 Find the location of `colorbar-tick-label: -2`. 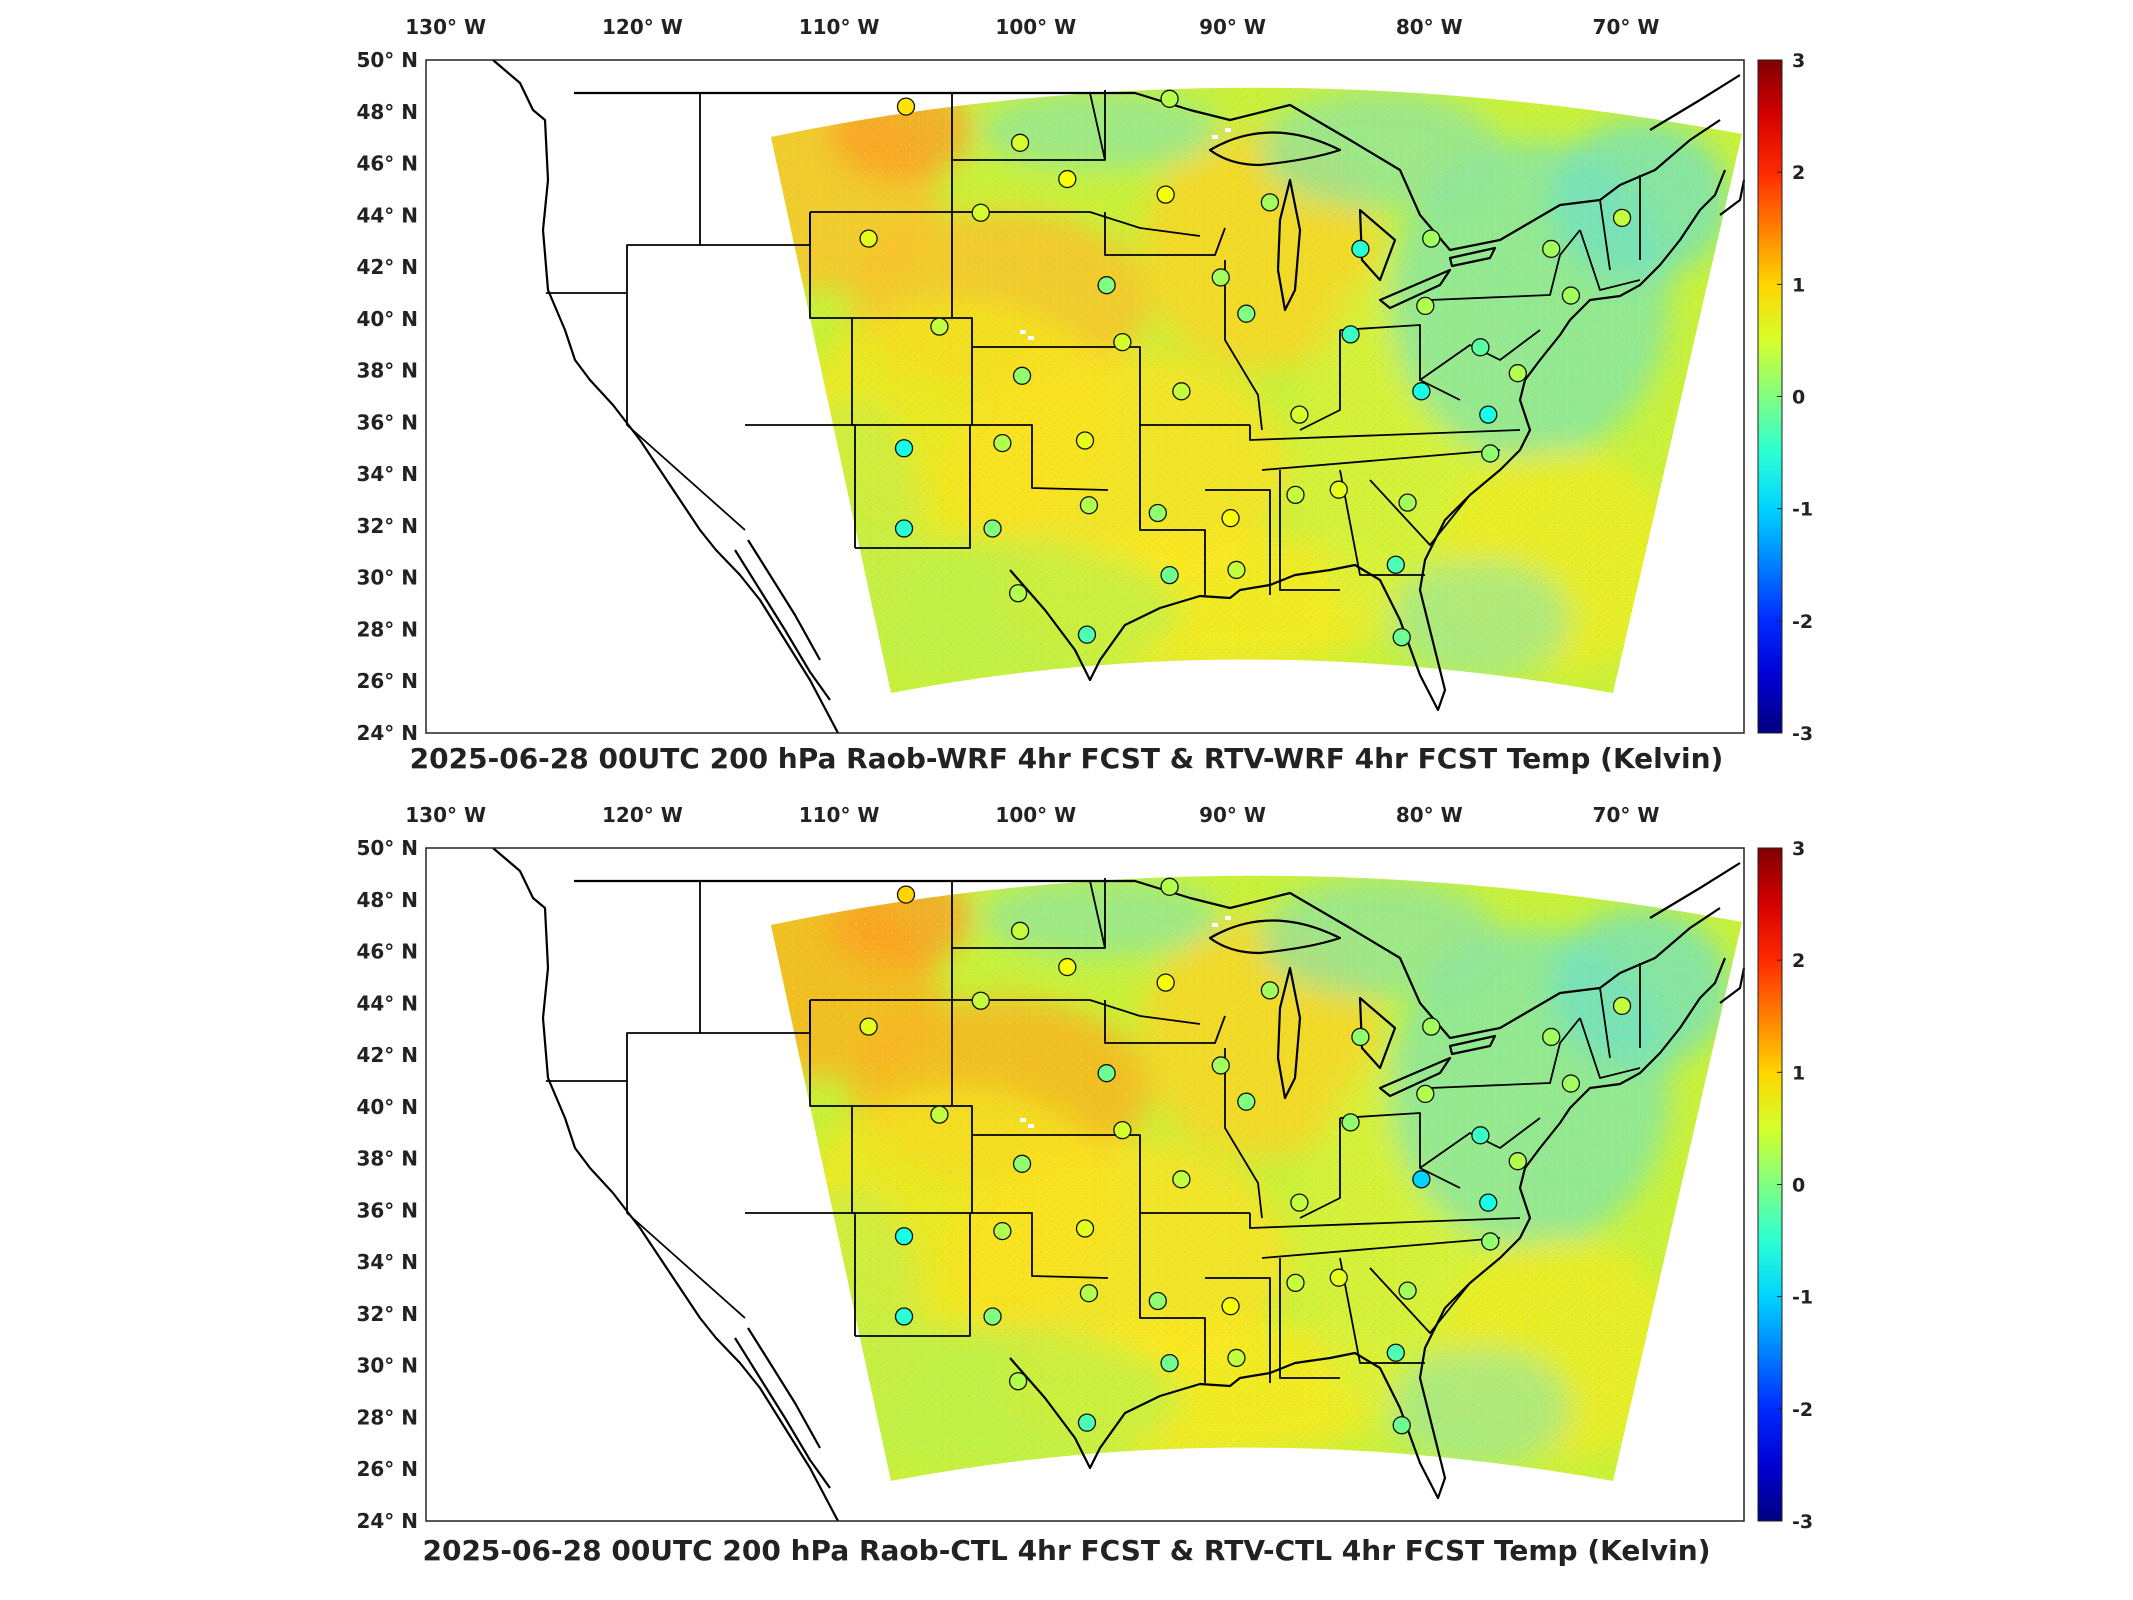

colorbar-tick-label: -2 is located at coordinates (1802, 622).